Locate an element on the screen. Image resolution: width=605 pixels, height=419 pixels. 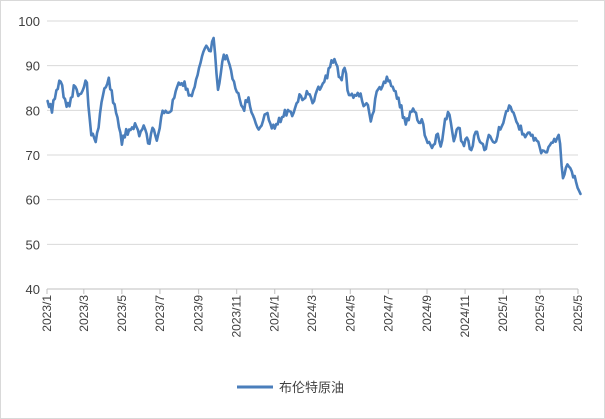
y-tick-label: 60 is located at coordinates (33, 200).